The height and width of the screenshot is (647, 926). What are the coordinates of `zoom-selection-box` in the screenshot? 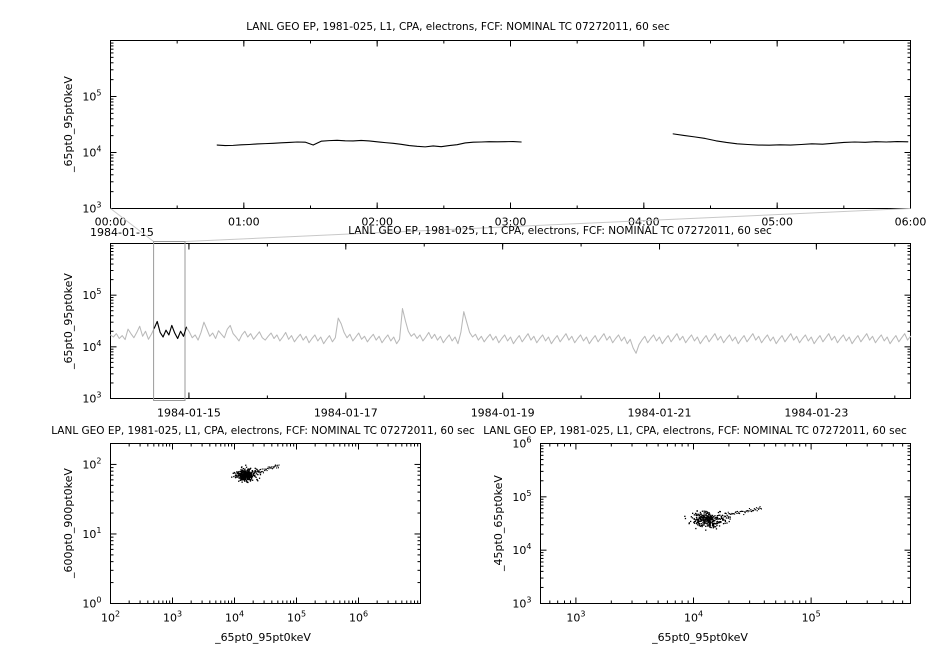 It's located at (169, 321).